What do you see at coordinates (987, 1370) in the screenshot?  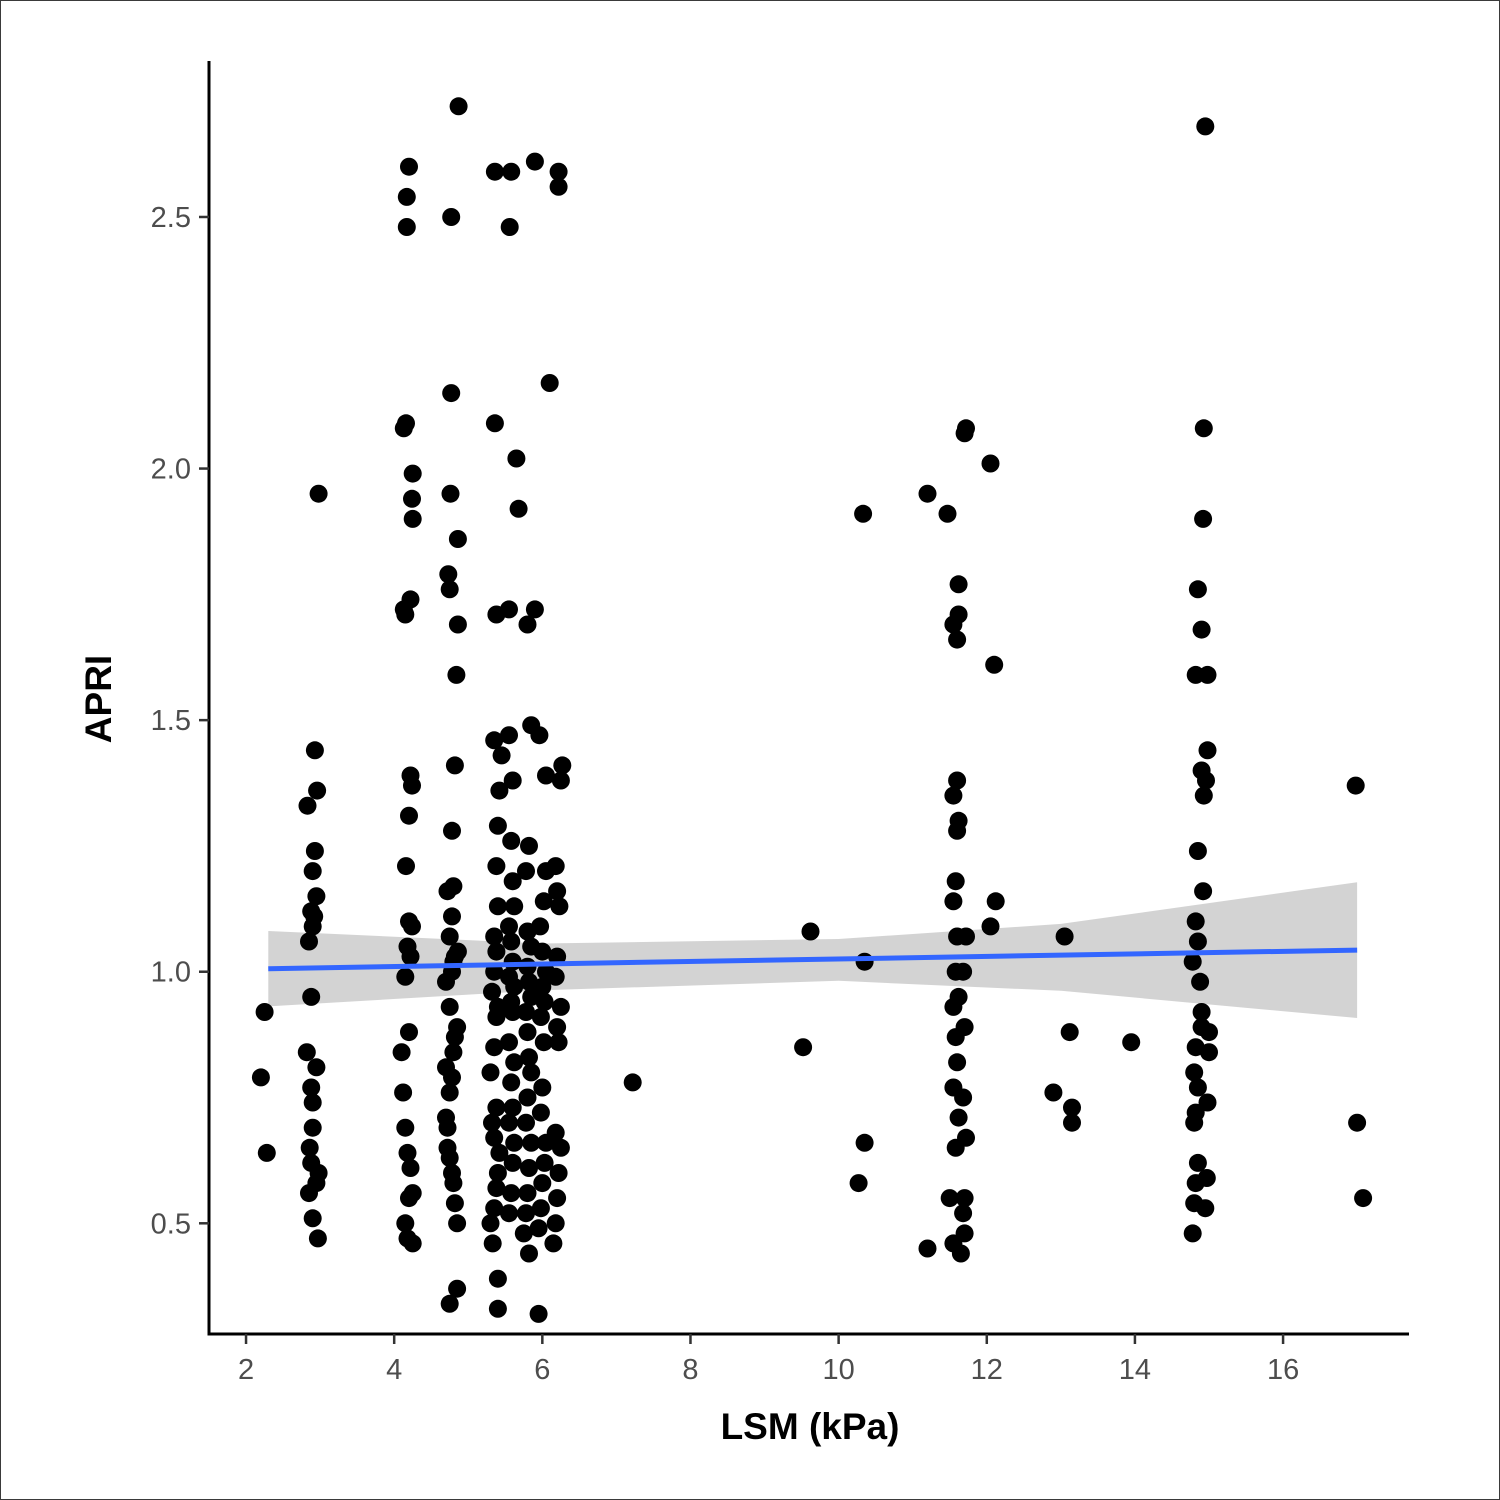 I see `x-tick-label: 12` at bounding box center [987, 1370].